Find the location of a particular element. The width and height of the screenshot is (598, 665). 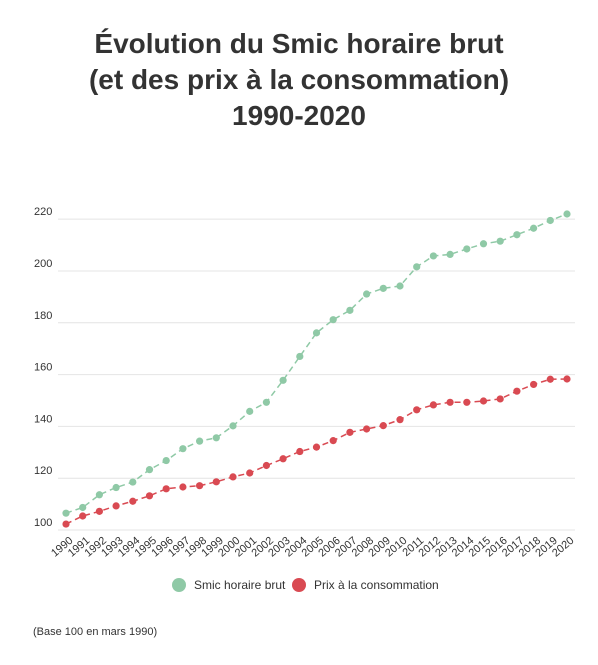

legend-item-prix: Prix à la consommation is located at coordinates (365, 585).